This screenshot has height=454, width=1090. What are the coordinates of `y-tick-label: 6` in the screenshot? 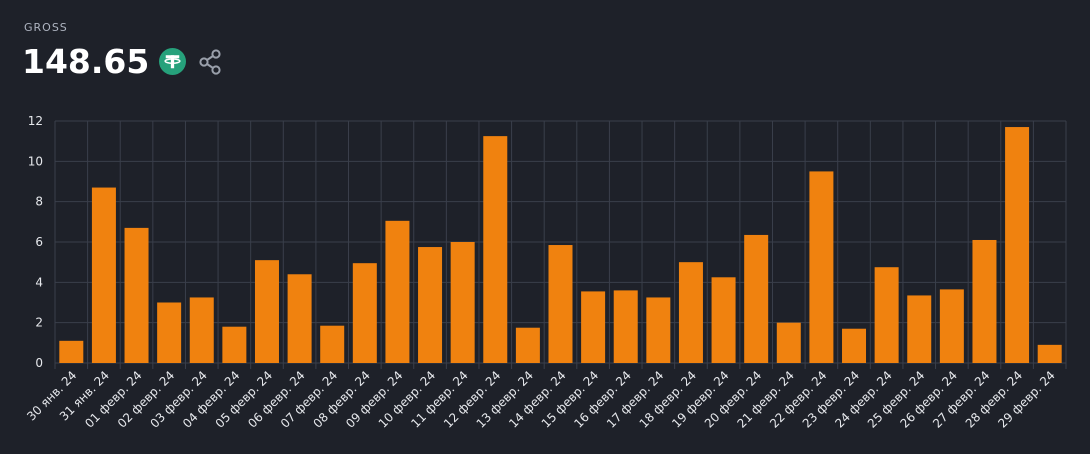 It's located at (39, 242).